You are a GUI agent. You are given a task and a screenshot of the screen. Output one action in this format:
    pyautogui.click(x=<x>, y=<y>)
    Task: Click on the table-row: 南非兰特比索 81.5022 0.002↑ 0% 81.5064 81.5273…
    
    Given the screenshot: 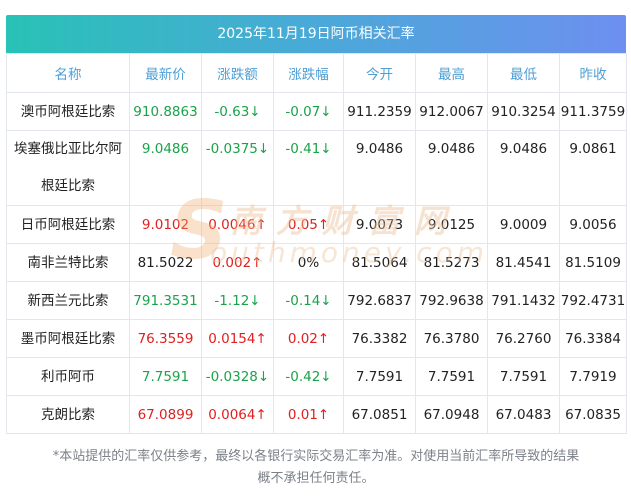 What is the action you would take?
    pyautogui.click(x=316, y=262)
    